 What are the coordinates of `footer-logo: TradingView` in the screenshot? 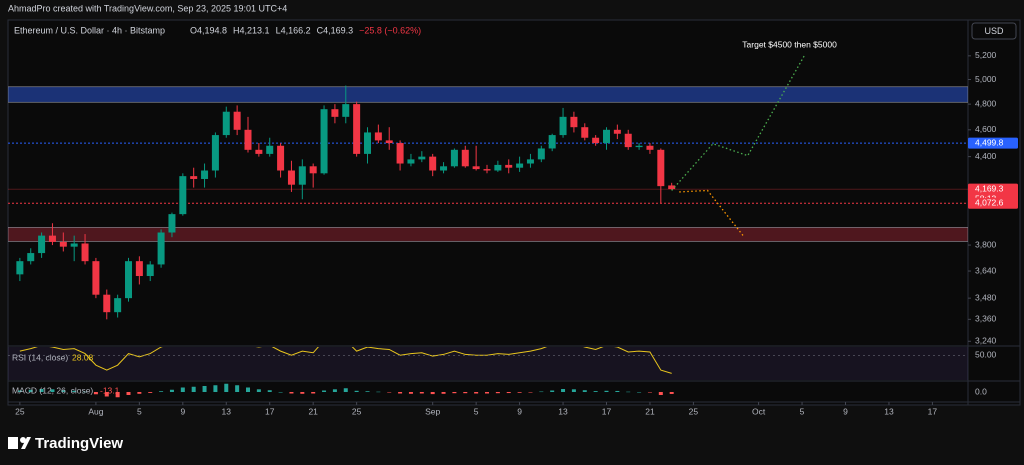 It's located at (65, 443).